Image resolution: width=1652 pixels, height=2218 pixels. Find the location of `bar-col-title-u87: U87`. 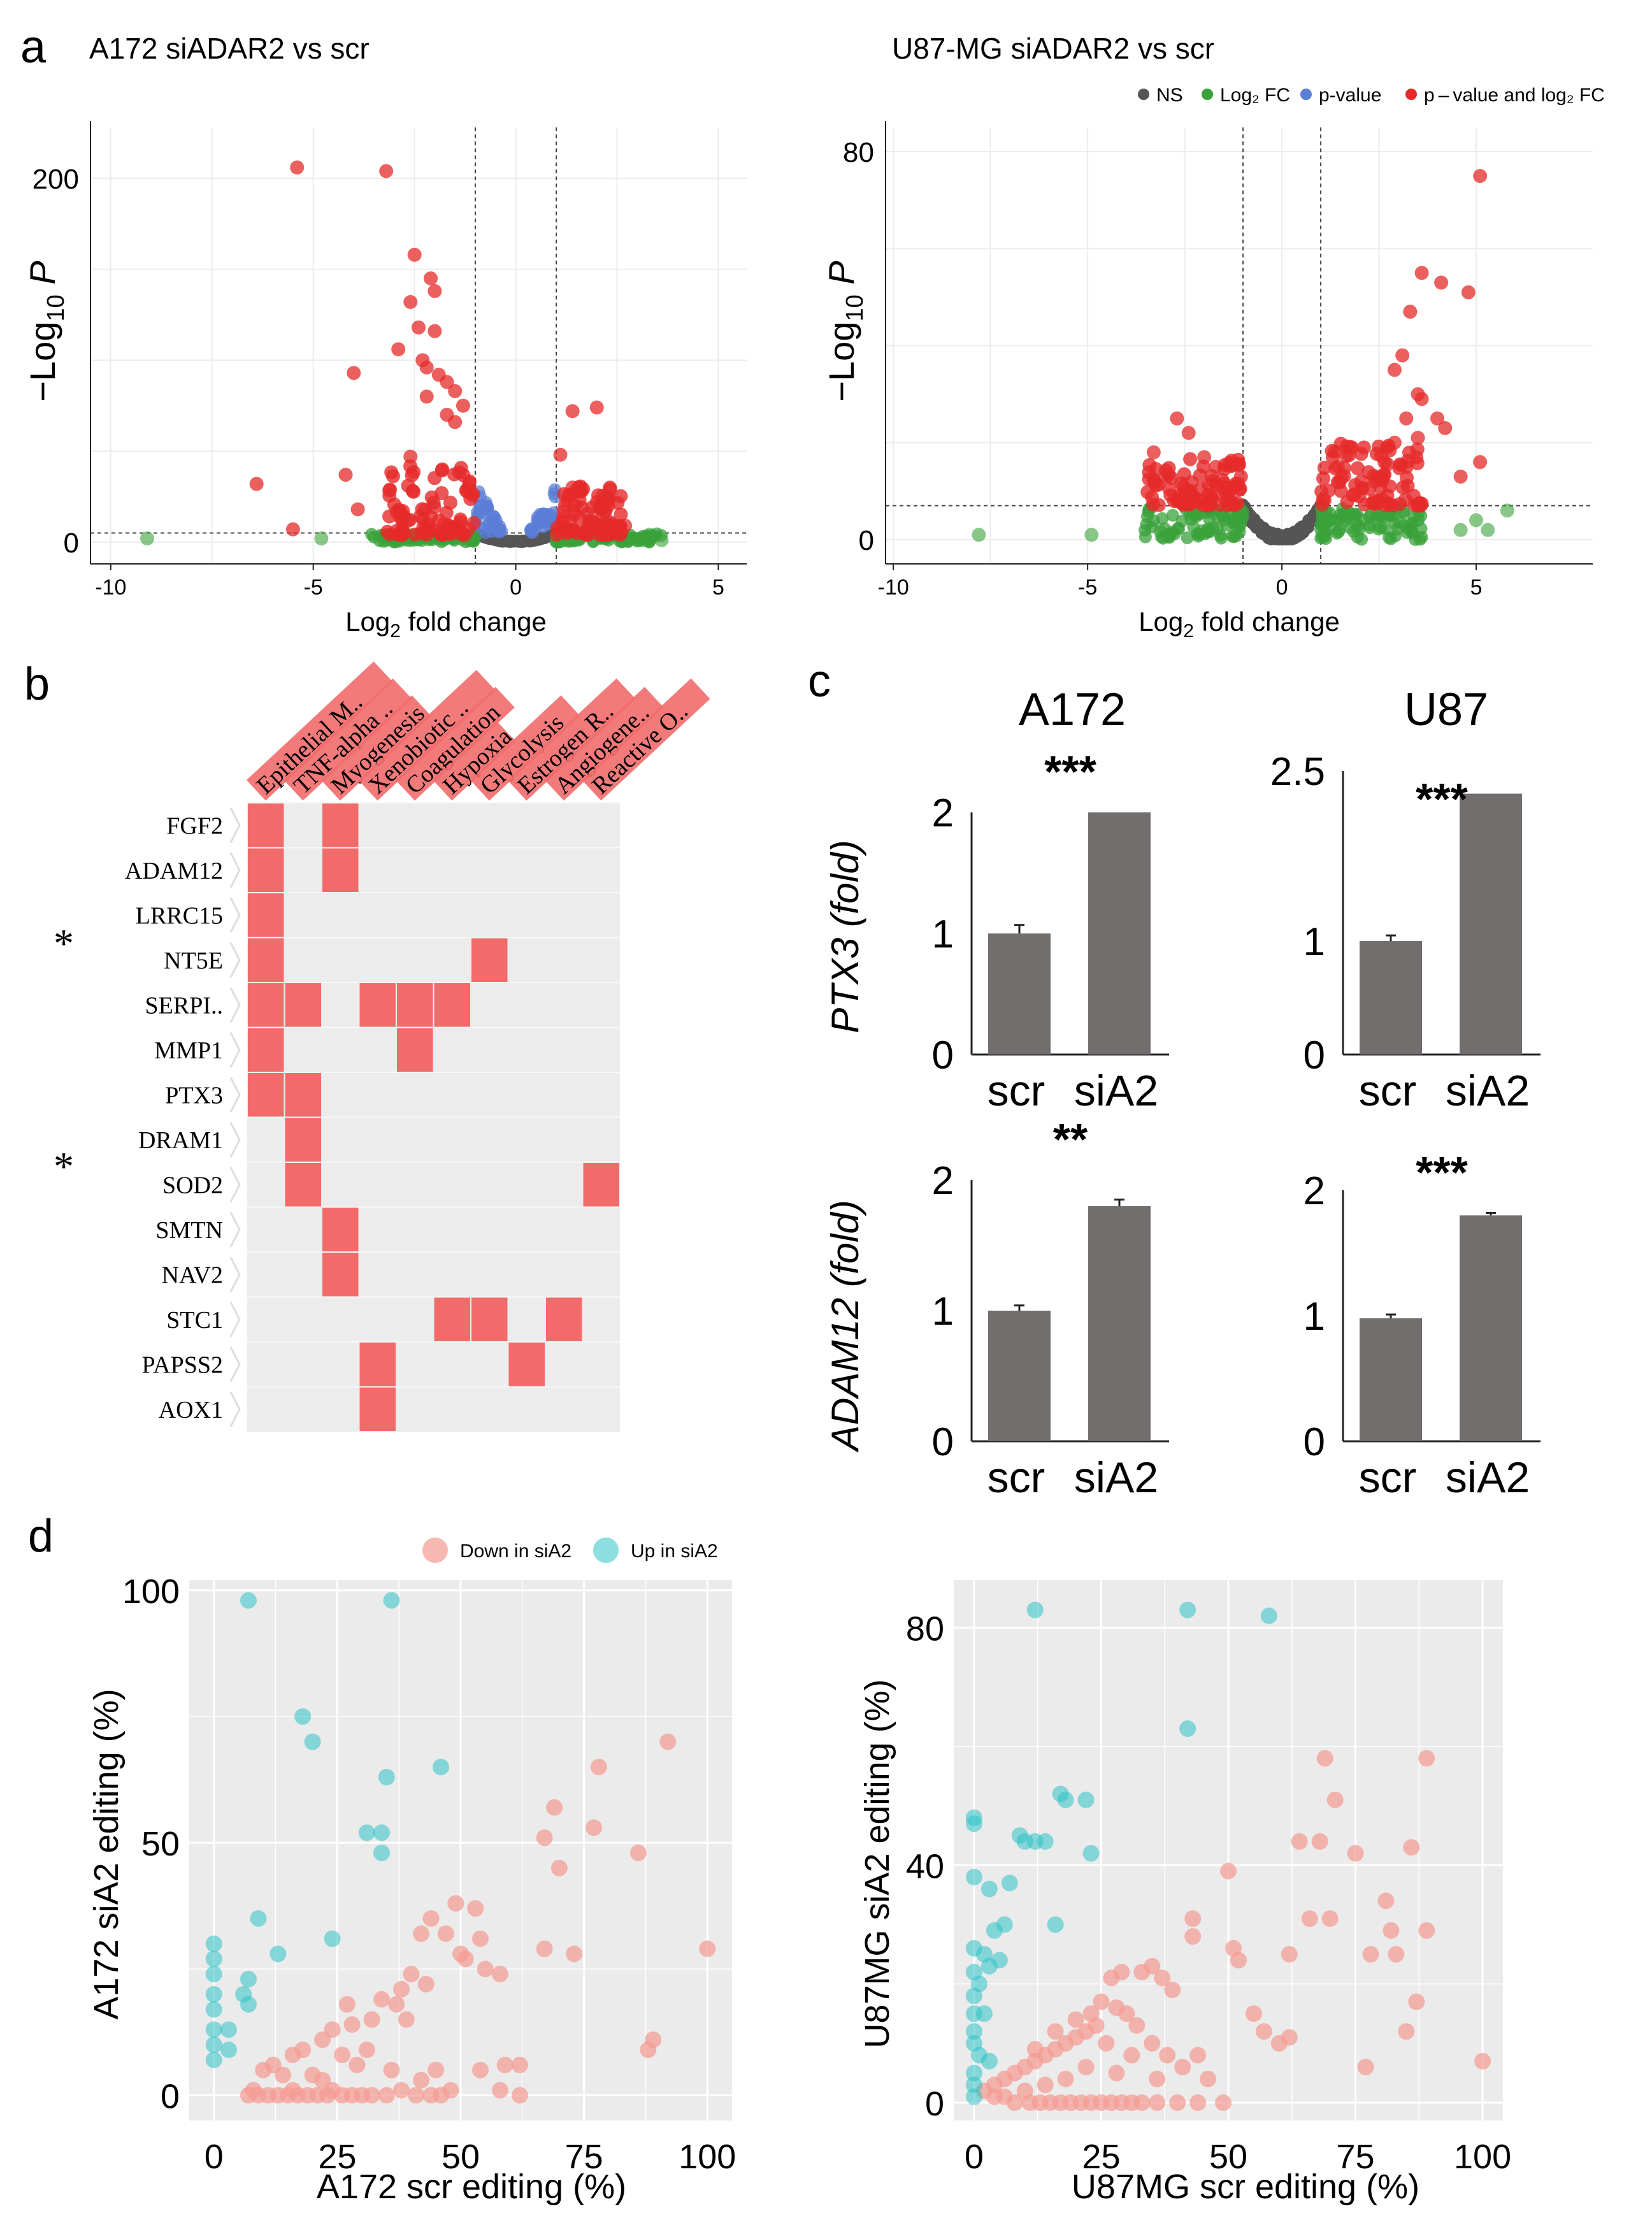

bar-col-title-u87: U87 is located at coordinates (1446, 709).